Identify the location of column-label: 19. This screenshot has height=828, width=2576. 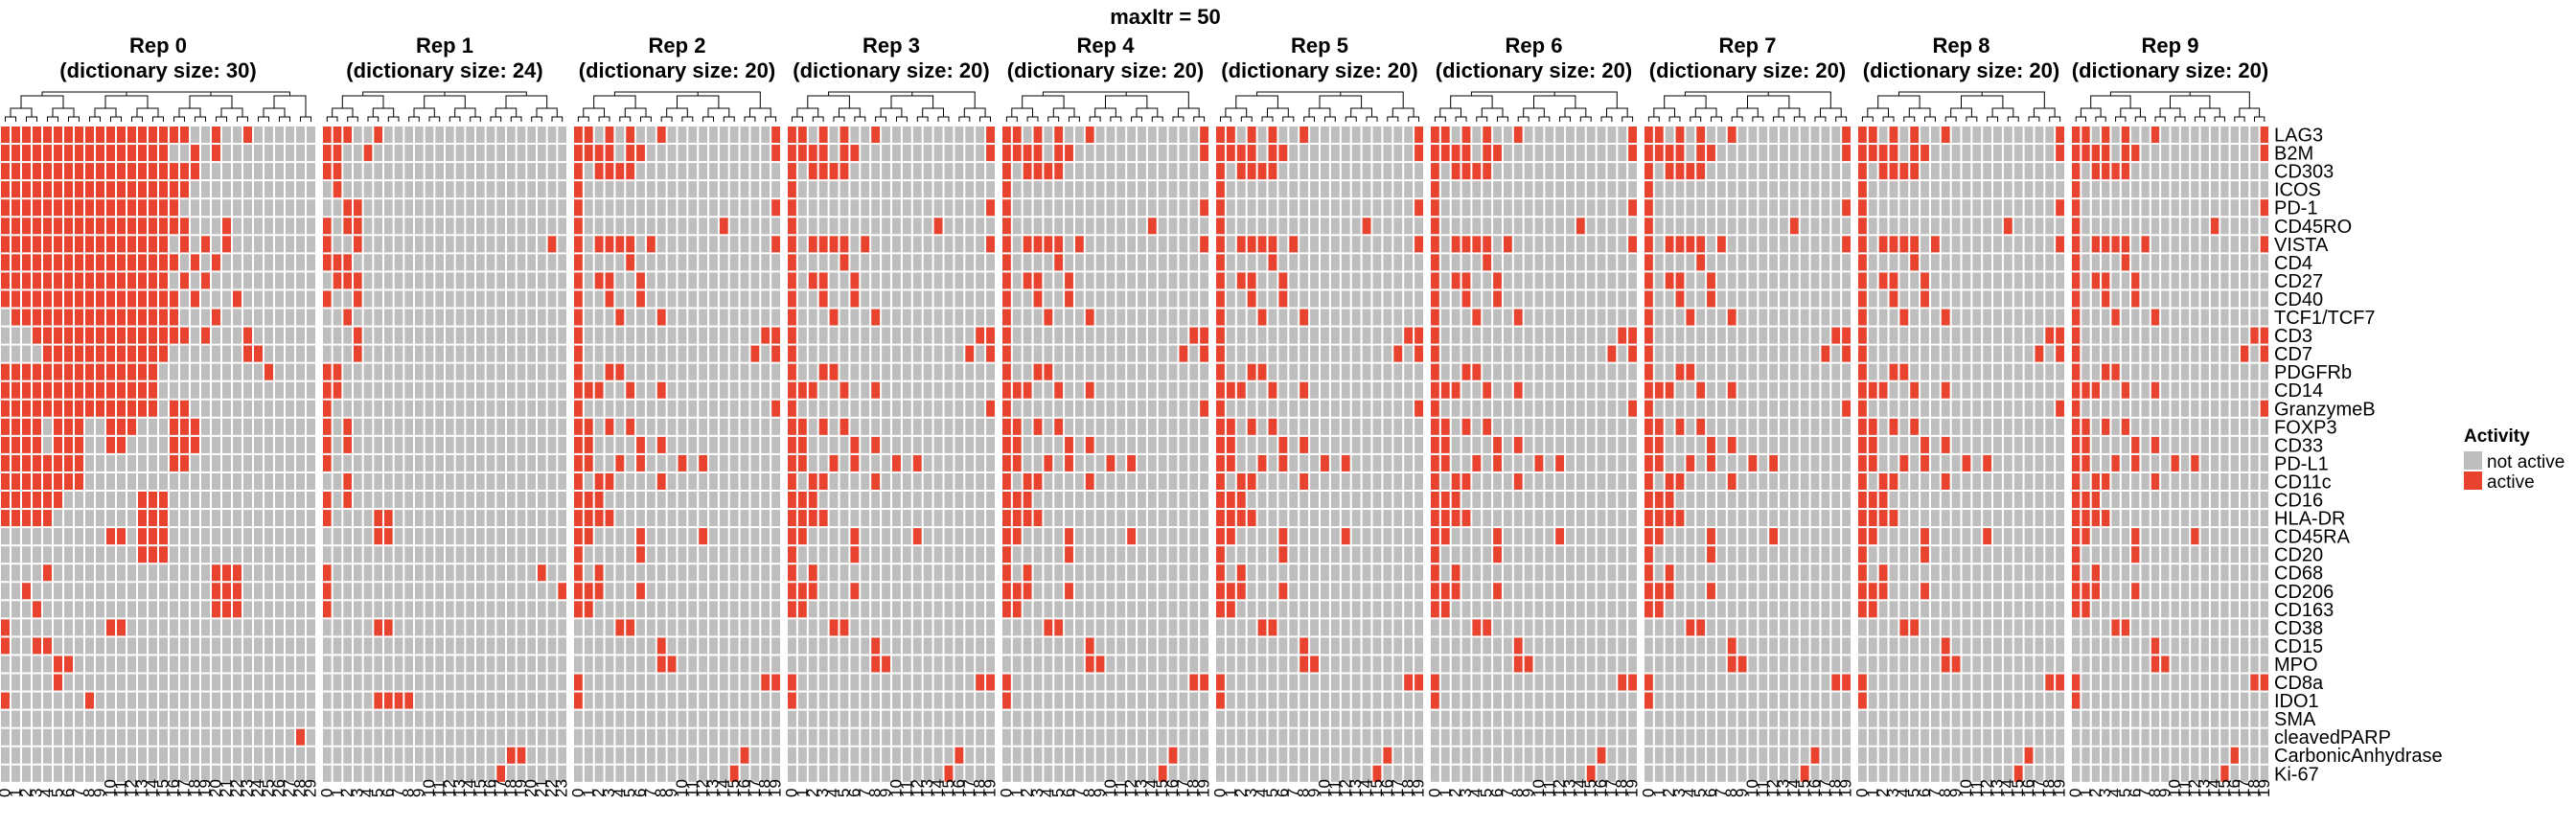
(521, 788).